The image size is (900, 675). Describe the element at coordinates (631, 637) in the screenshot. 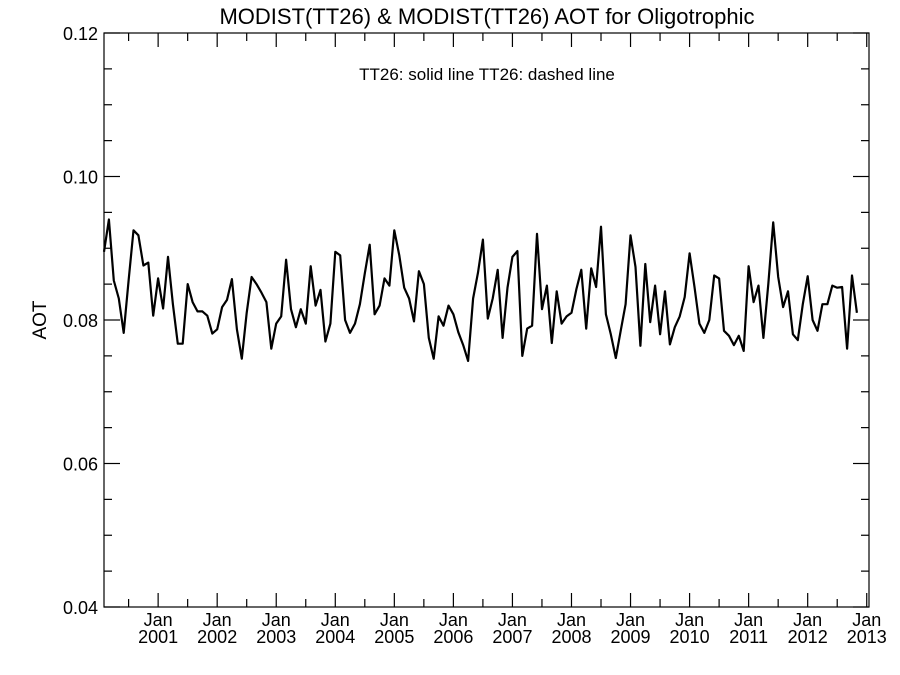

I see `x-tick-year: 2009` at that location.